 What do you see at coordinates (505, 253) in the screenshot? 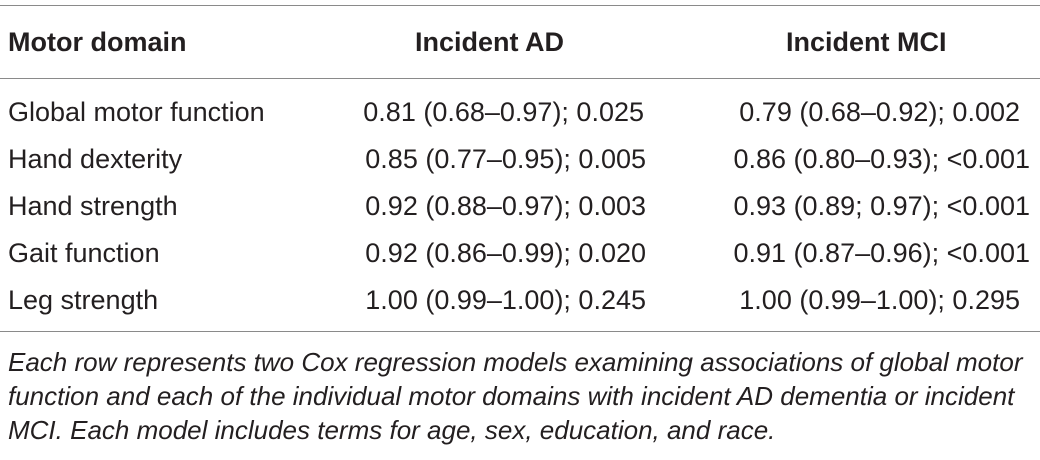
I see `row-incident-ad: 0.92 (0.86–0.99); 0.020` at bounding box center [505, 253].